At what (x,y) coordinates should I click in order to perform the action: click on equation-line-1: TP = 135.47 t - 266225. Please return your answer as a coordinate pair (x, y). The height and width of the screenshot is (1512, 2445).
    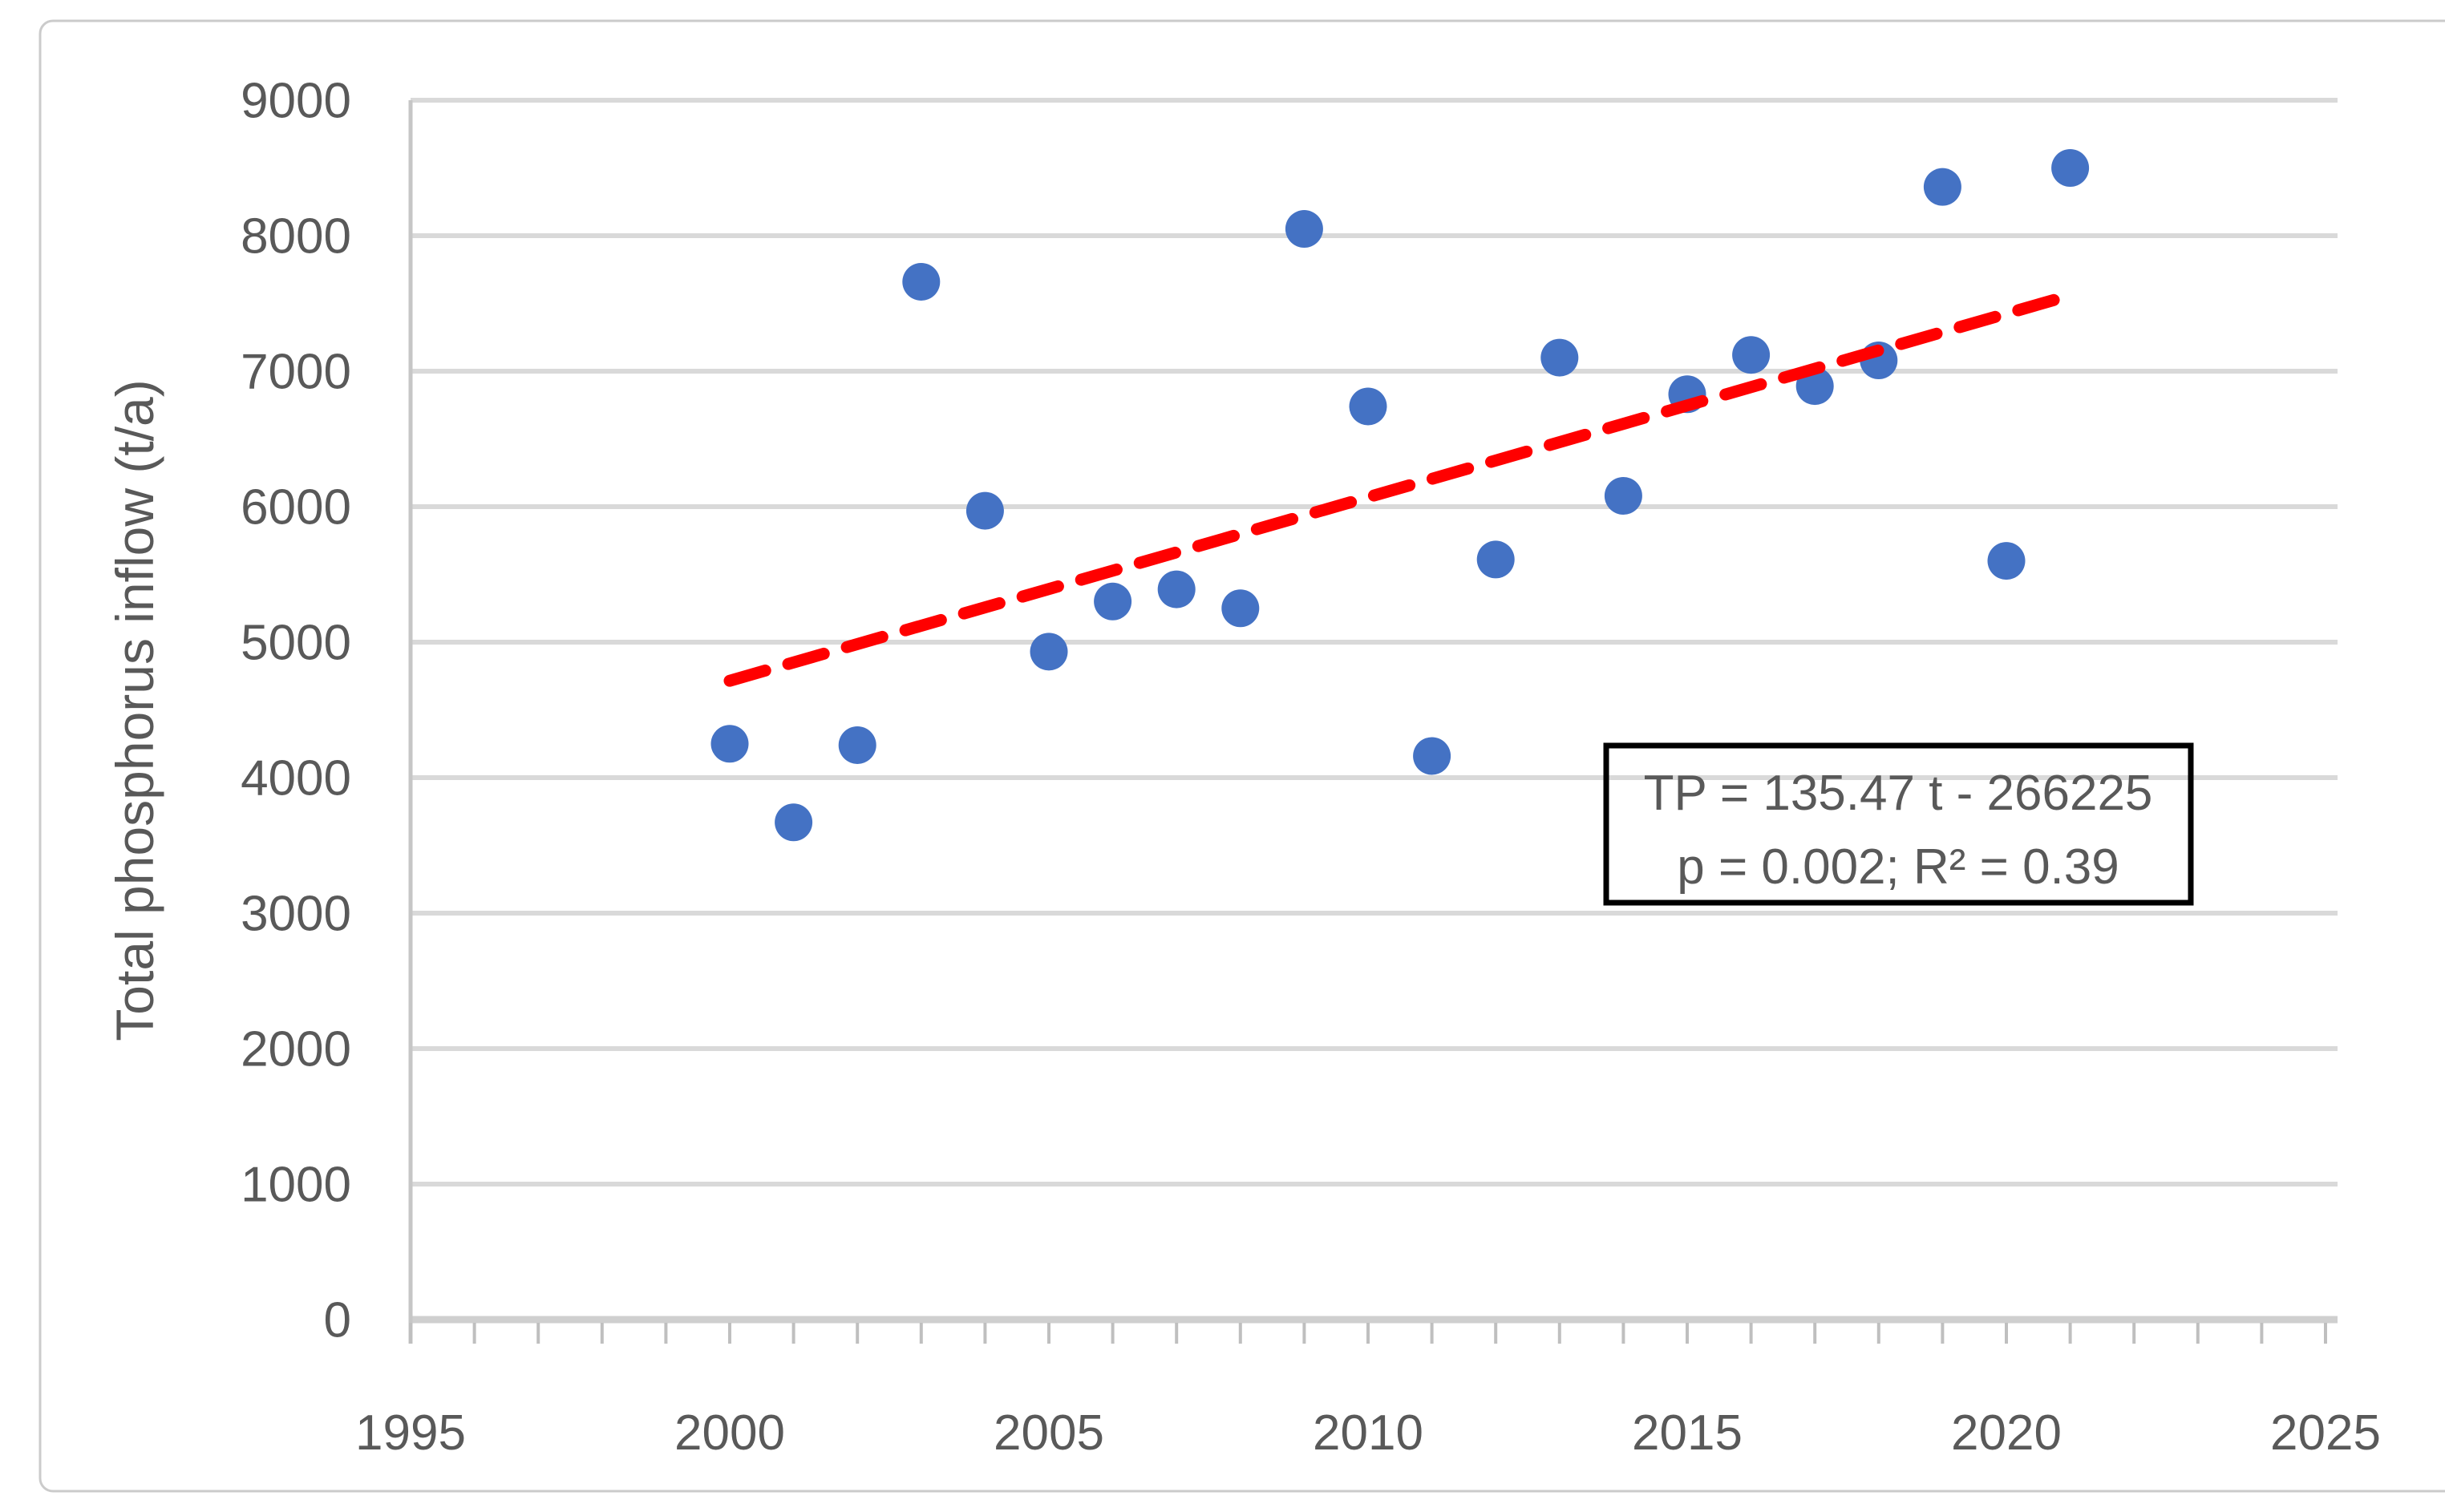
    Looking at the image, I should click on (1898, 793).